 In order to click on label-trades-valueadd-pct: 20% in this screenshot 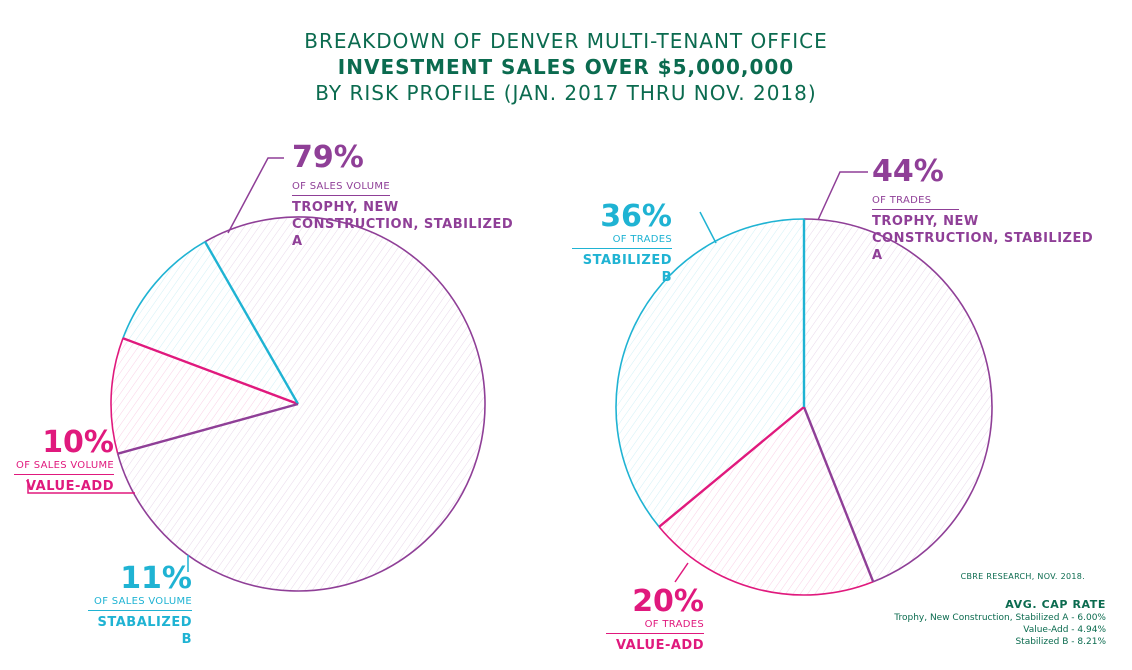, I will do `click(668, 601)`.